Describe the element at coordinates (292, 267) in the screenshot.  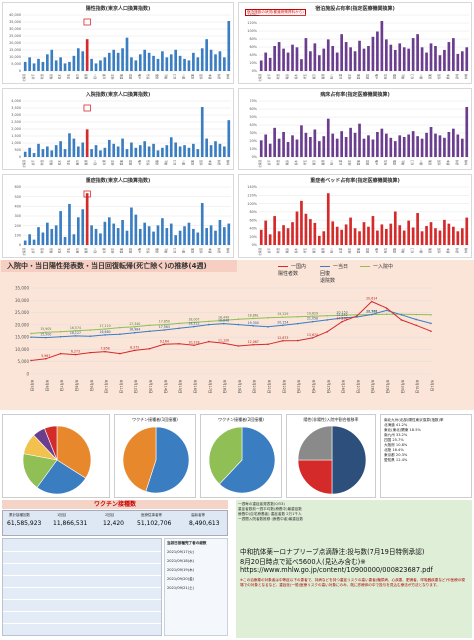
I see `legend-item: 一国内` at that location.